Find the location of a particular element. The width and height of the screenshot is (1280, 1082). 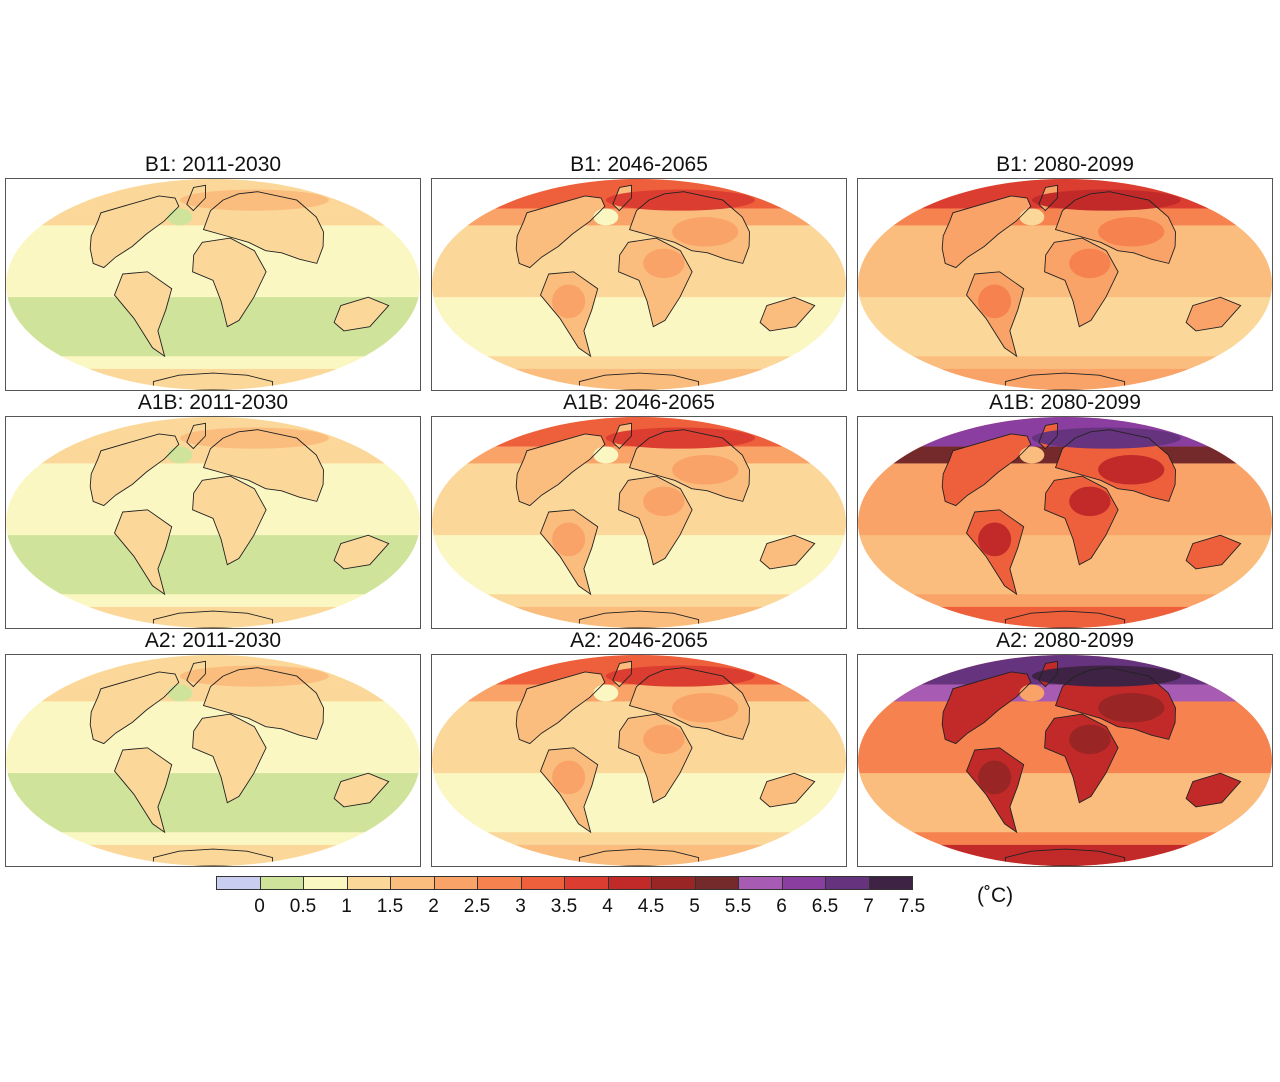

colorbar-tick-label: 2 is located at coordinates (433, 906).